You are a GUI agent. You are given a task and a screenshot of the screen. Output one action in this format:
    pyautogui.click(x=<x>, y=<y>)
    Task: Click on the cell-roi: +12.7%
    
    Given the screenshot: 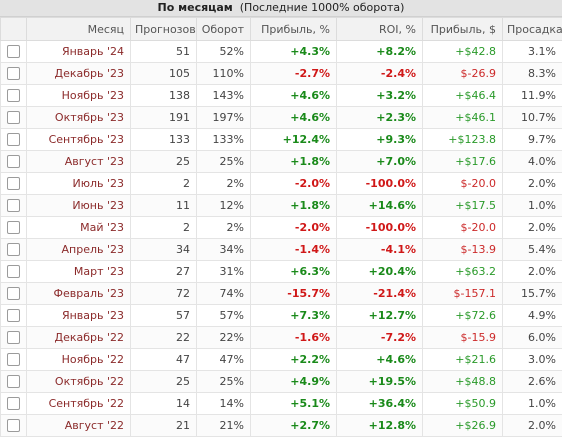 What is the action you would take?
    pyautogui.click(x=379, y=315)
    